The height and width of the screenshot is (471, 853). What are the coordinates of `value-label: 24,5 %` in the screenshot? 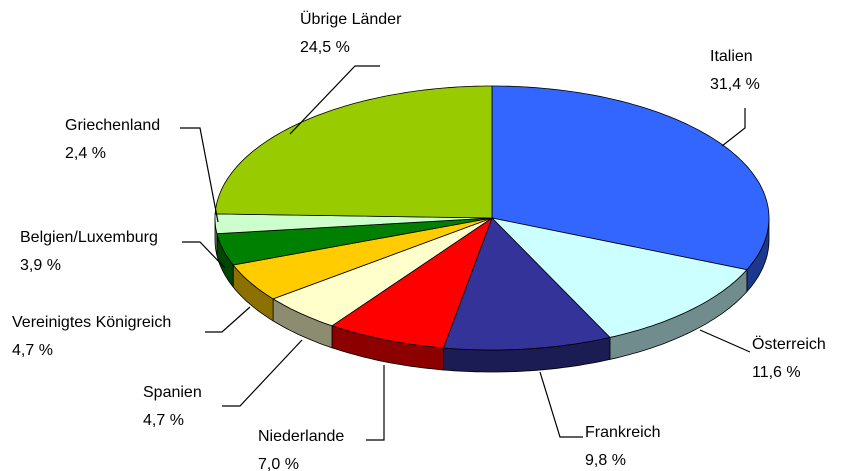 It's located at (325, 47).